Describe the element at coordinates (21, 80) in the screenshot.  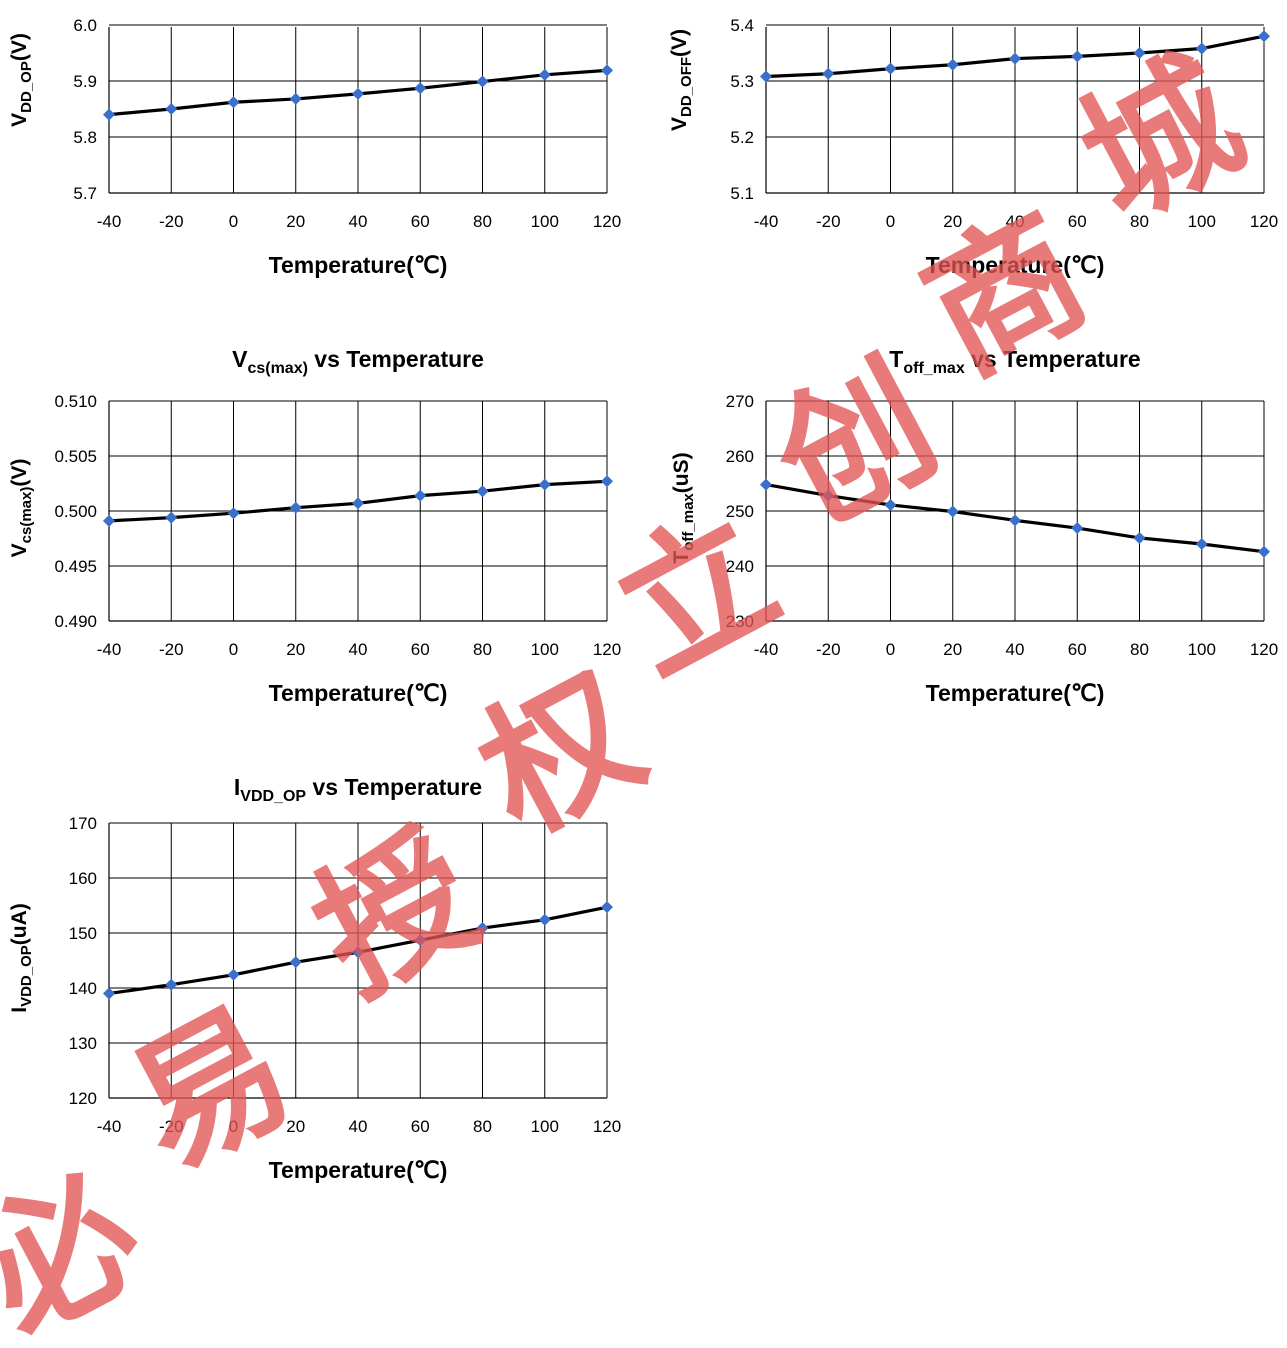
I see `y-axis-label: VDD_OP(V)` at that location.